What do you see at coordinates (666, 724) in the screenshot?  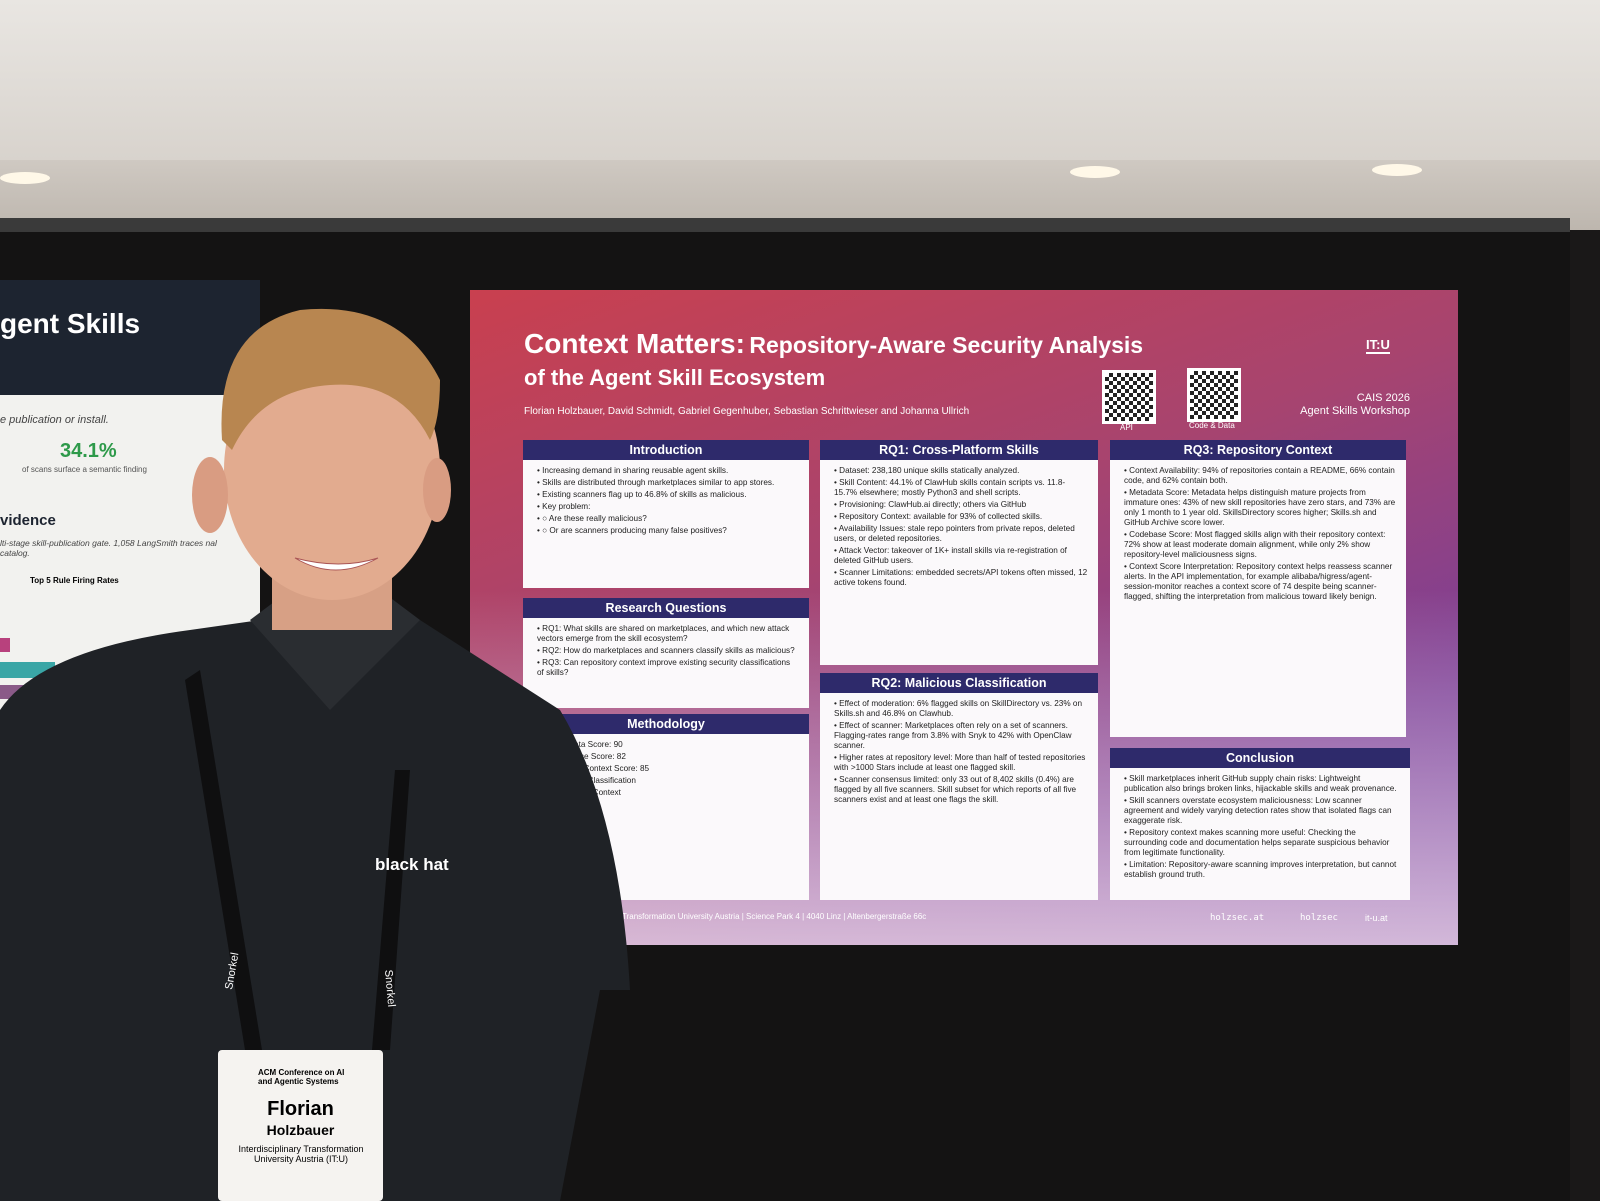 I see `section-heading: Methodology` at bounding box center [666, 724].